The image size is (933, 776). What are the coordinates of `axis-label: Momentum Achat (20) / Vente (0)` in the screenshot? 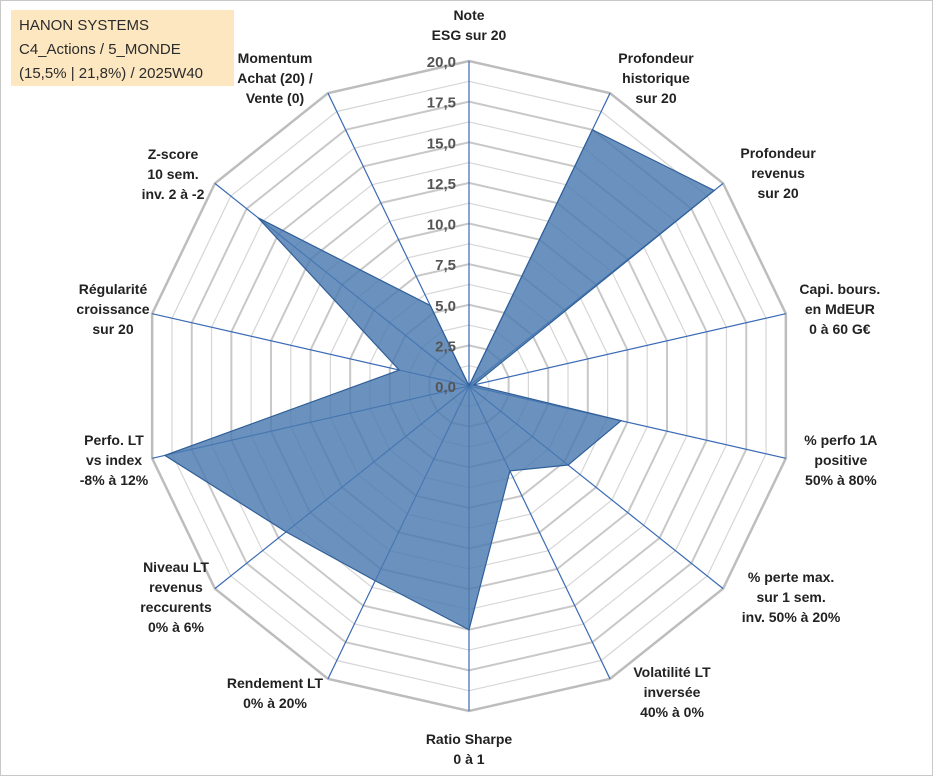 It's located at (275, 78).